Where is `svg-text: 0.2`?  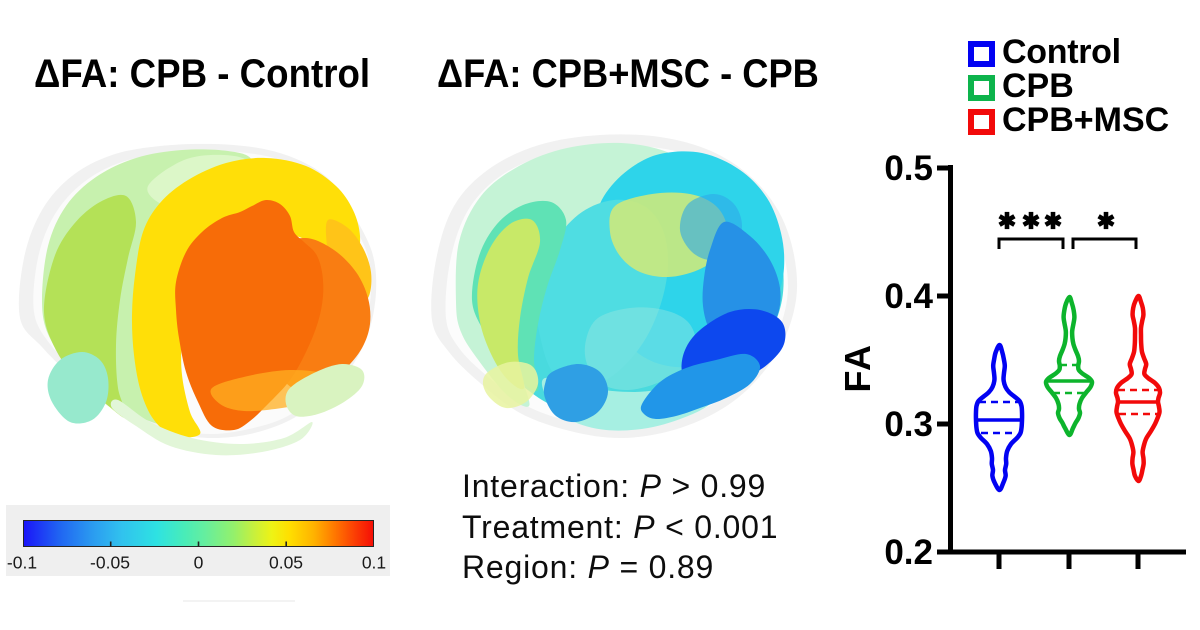 svg-text: 0.2 is located at coordinates (908, 552).